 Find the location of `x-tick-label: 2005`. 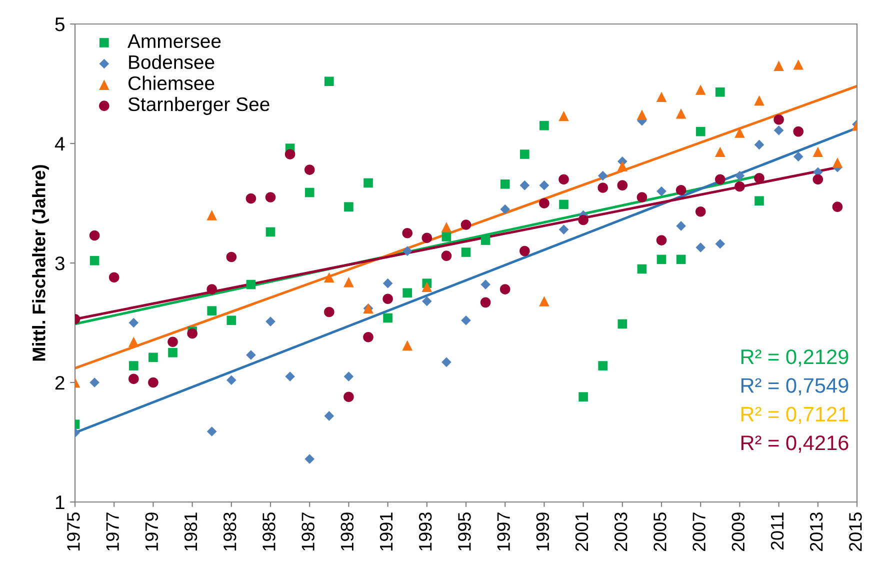

x-tick-label: 2005 is located at coordinates (660, 531).